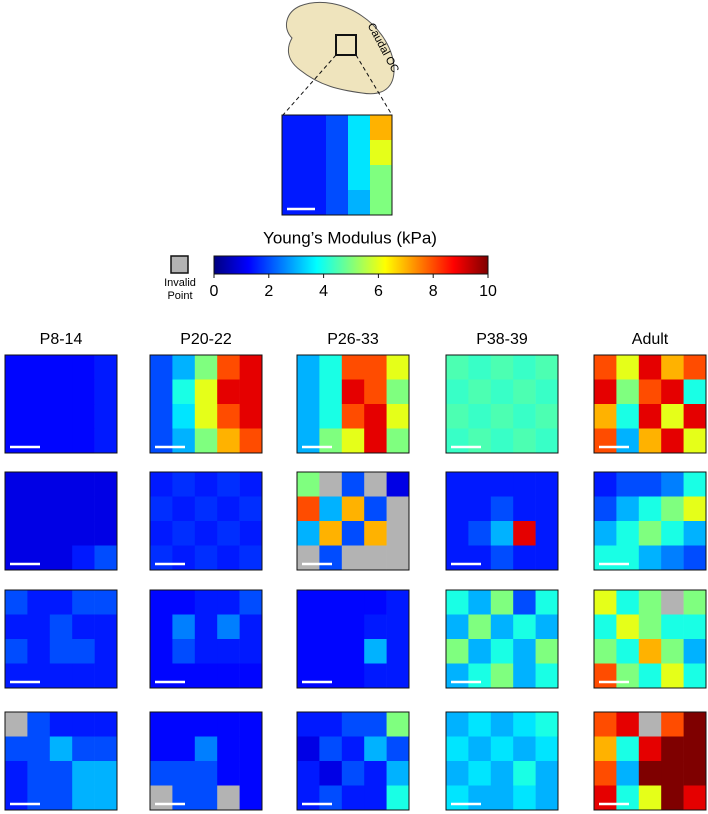 The height and width of the screenshot is (814, 708). What do you see at coordinates (179, 264) in the screenshot?
I see `invalid-swatch` at bounding box center [179, 264].